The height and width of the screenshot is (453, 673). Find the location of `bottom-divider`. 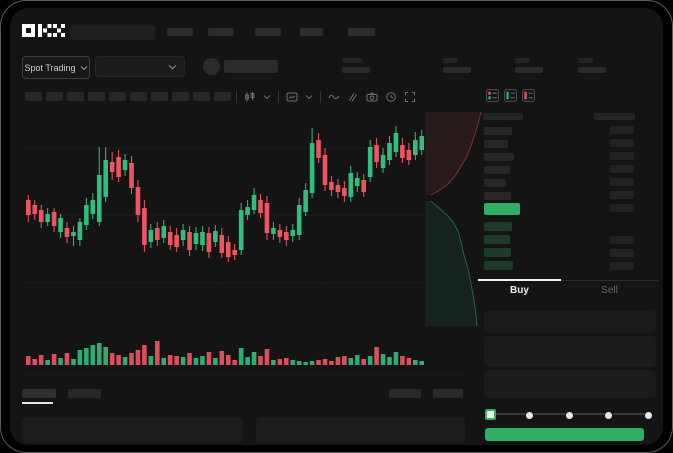

bottom-divider is located at coordinates (244, 374).